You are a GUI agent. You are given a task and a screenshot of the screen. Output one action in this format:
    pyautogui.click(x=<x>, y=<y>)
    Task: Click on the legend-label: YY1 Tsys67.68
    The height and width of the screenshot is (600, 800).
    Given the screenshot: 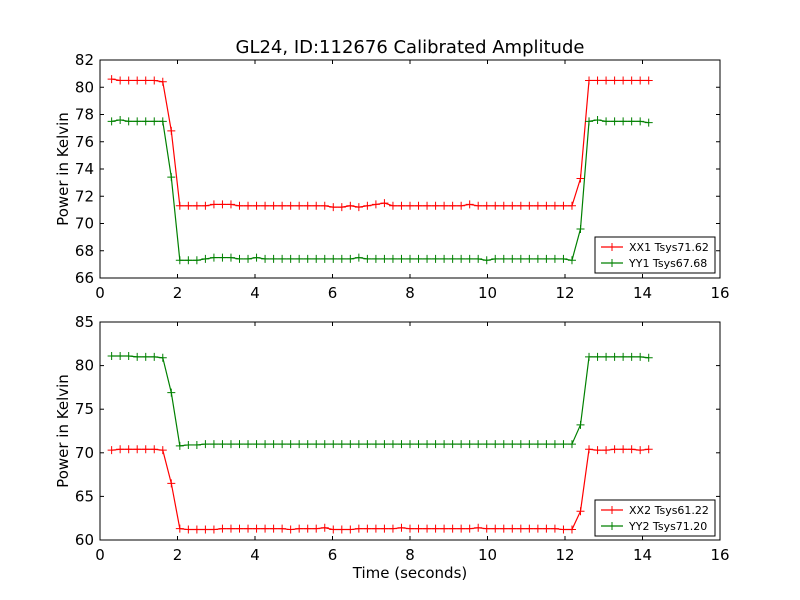 What is the action you would take?
    pyautogui.click(x=667, y=263)
    